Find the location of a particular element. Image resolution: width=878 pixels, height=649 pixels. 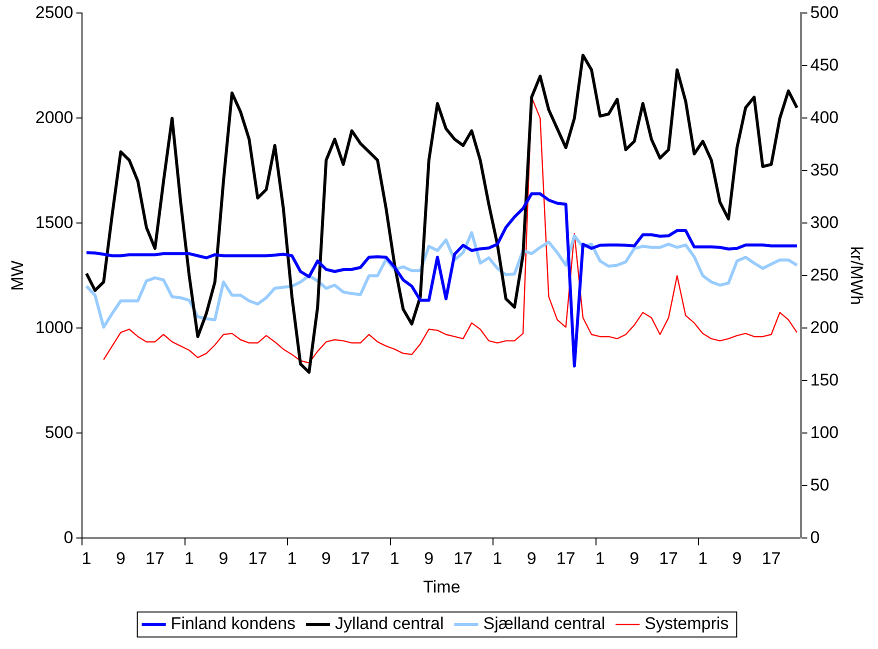

y-tick-label: 500 is located at coordinates (59, 432).